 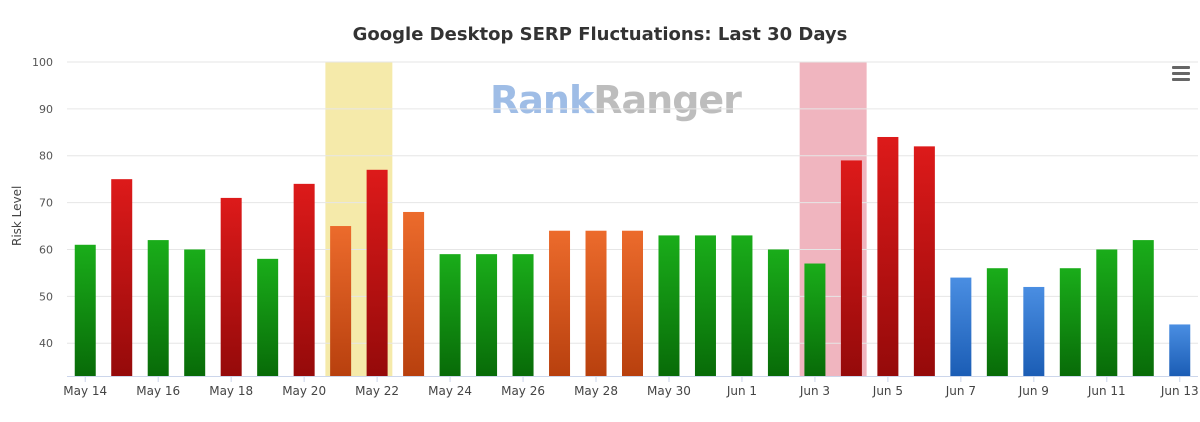 I want to click on y-tick-label: 90, so click(x=46, y=109).